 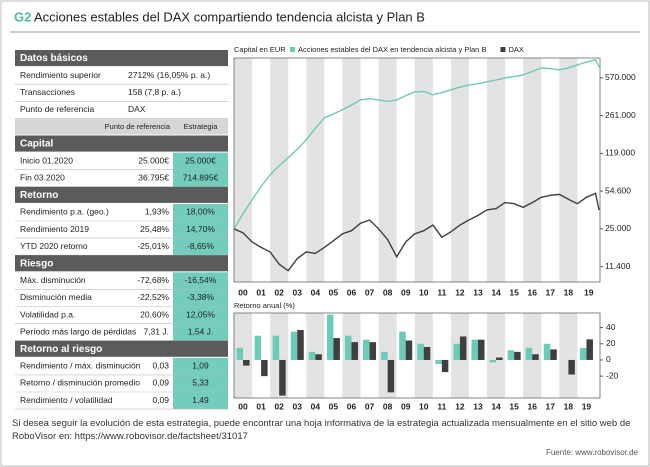 I want to click on x-tick-label: 12, so click(x=460, y=292).